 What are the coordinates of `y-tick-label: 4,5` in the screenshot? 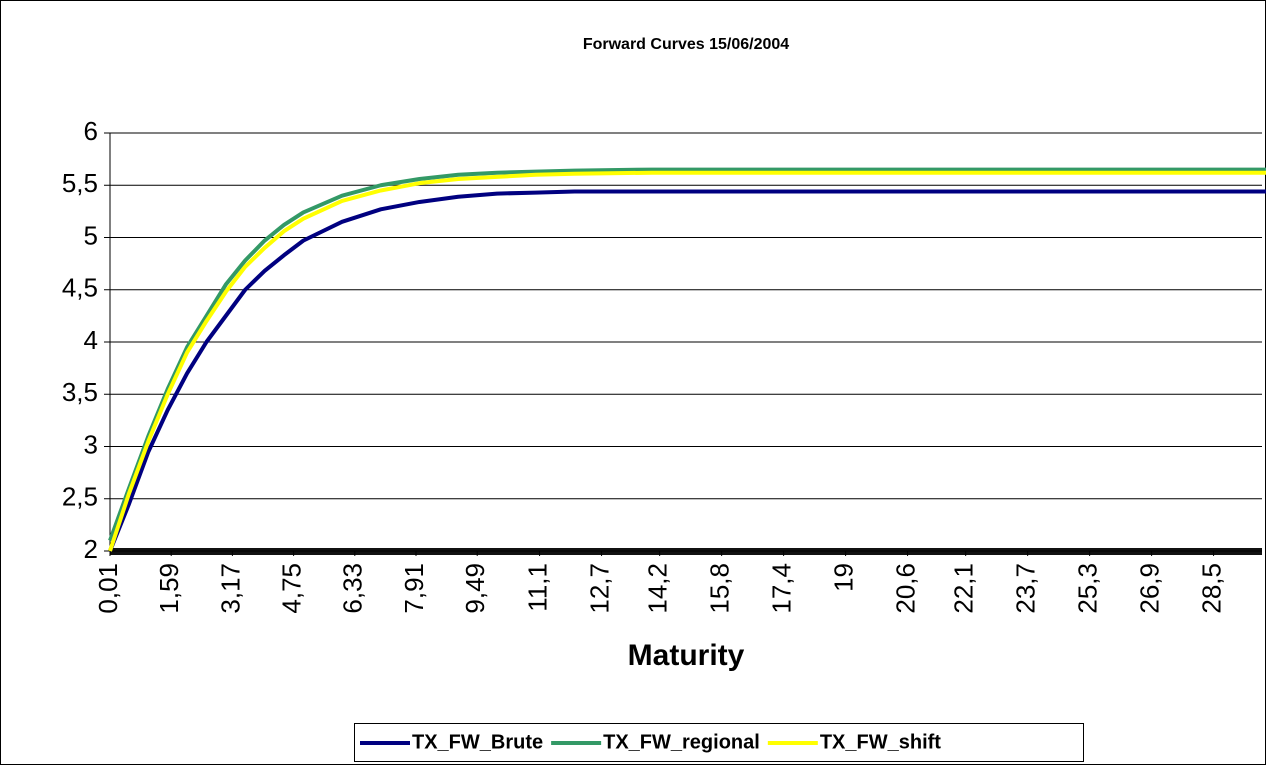 It's located at (80, 288).